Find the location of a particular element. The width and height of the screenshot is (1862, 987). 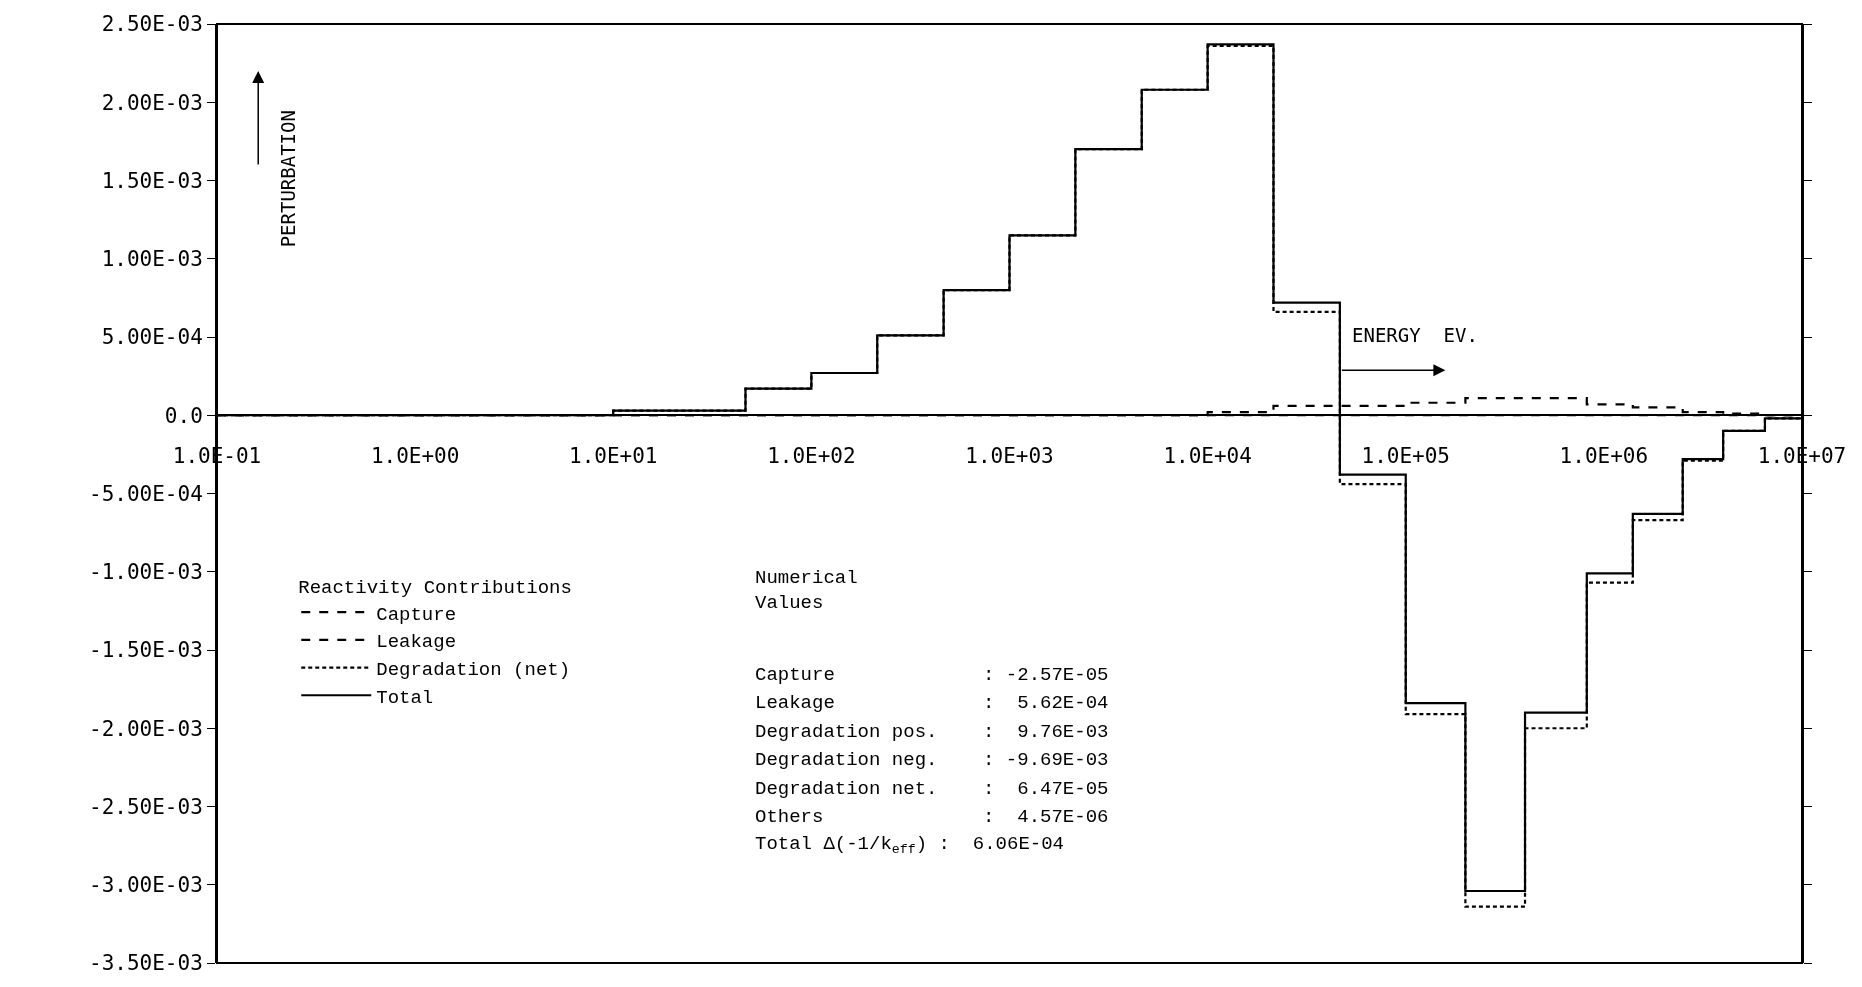

annotation: Degradation pos. : 9.76E-03 is located at coordinates (932, 732).